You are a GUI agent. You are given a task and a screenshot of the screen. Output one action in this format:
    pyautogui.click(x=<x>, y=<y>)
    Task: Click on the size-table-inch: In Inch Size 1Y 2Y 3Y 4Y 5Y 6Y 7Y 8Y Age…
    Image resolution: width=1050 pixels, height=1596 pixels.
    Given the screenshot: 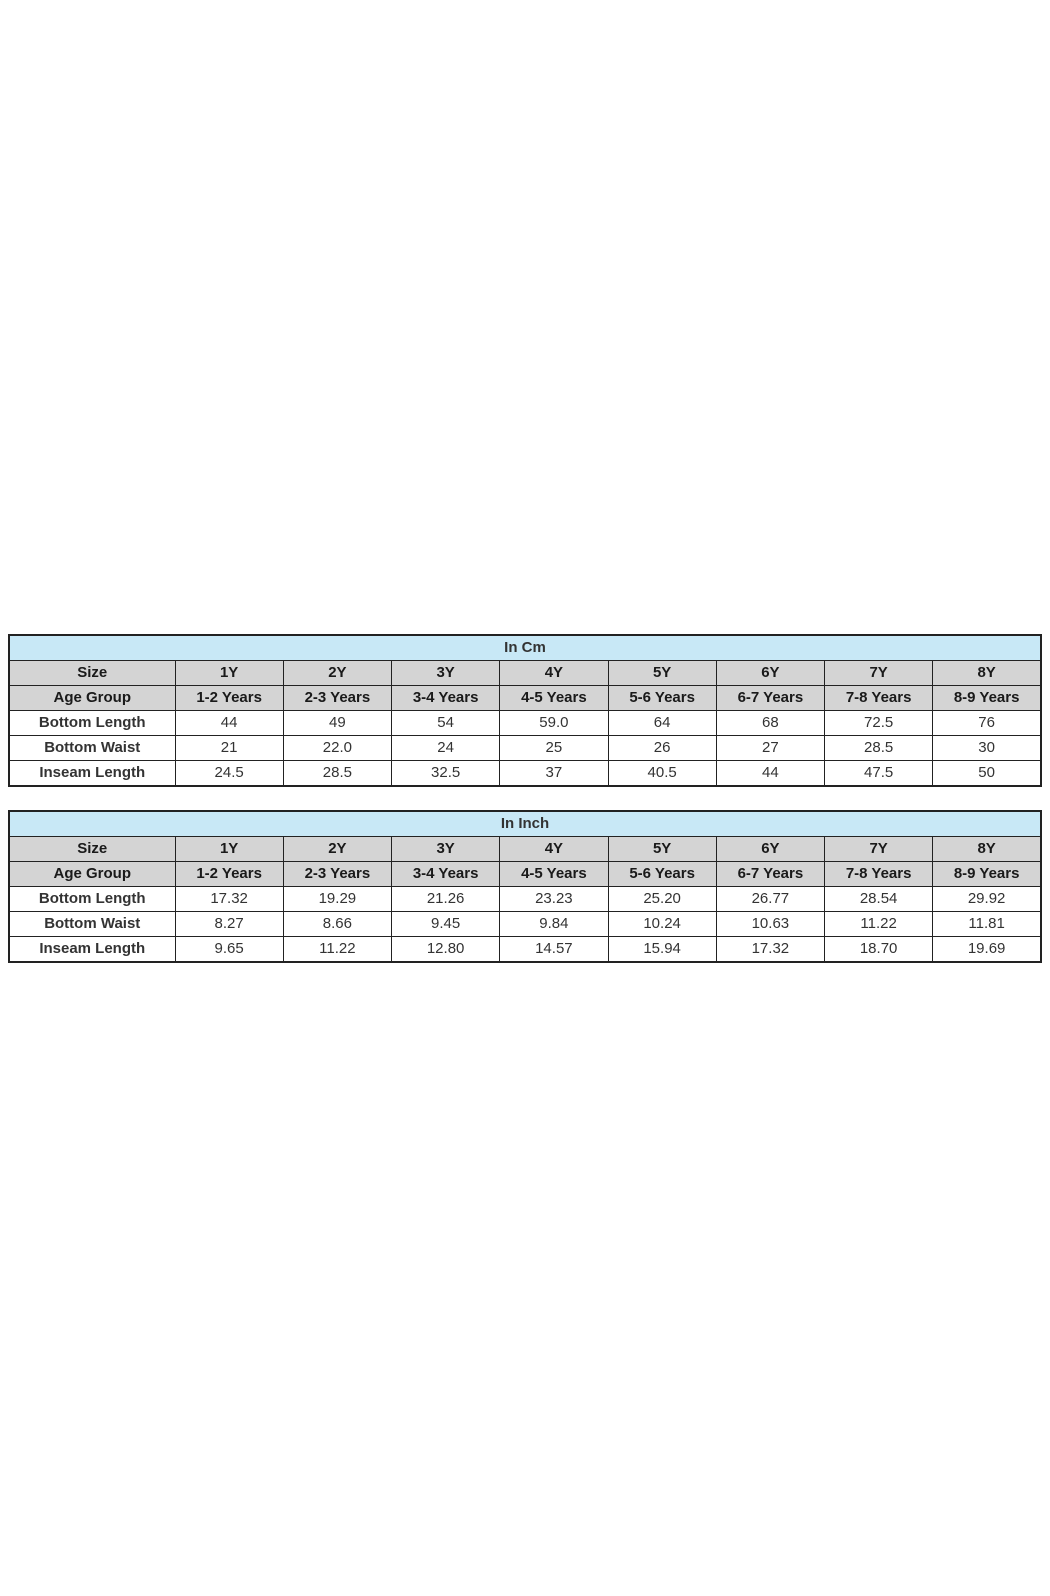 What is the action you would take?
    pyautogui.click(x=525, y=886)
    